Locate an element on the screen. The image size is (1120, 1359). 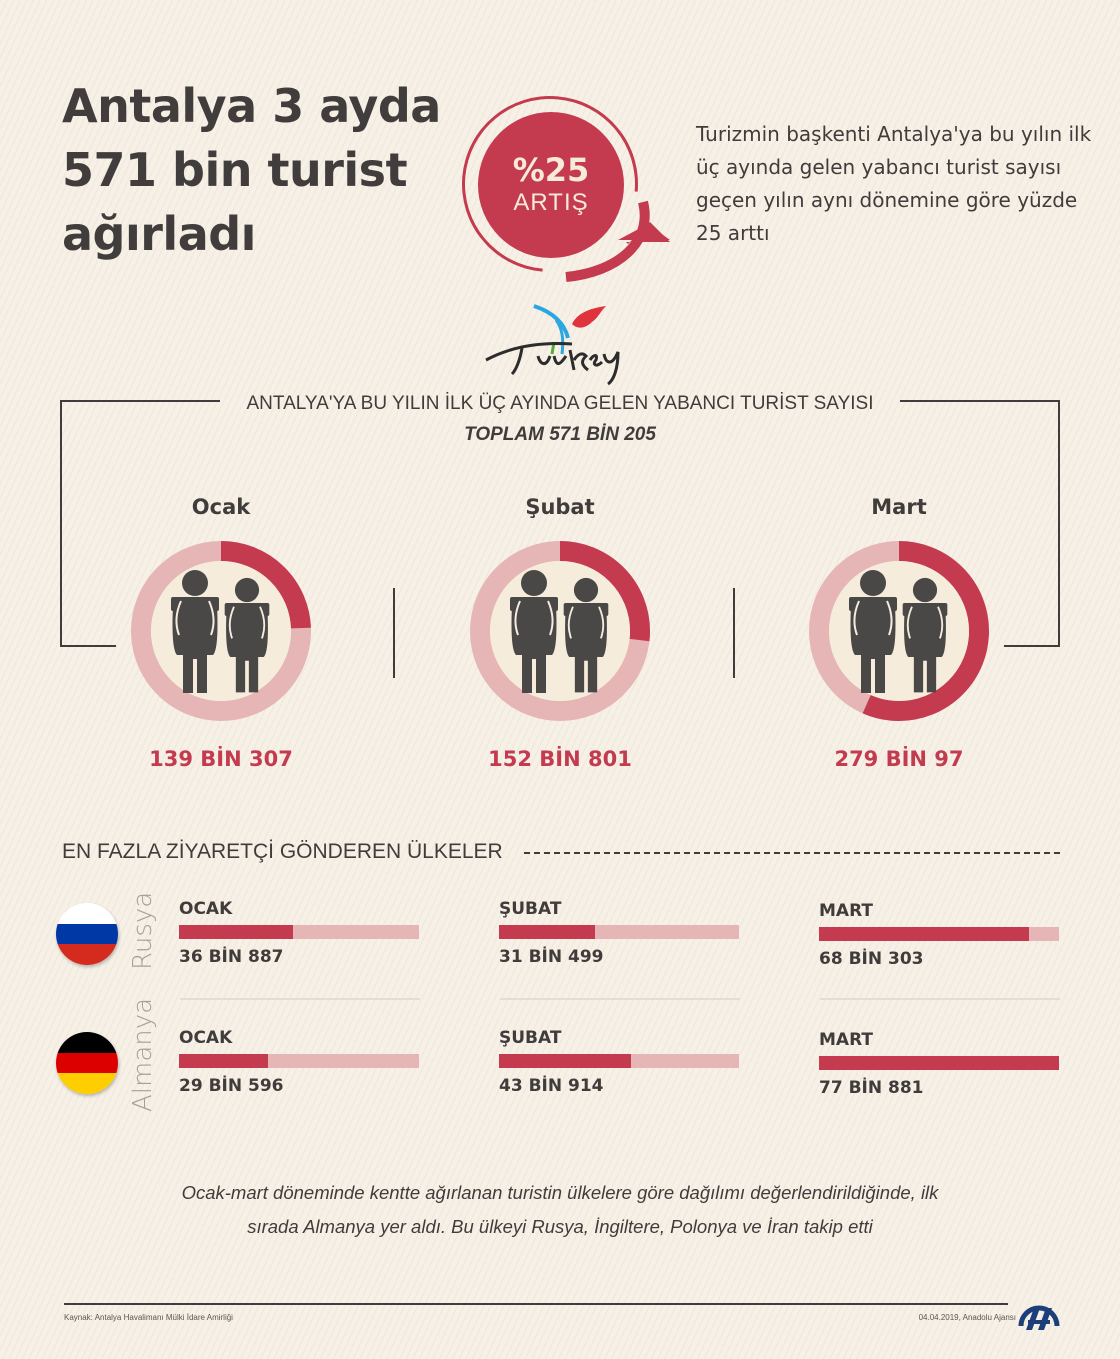
bar-value: 31 BİN 499 is located at coordinates (551, 957).